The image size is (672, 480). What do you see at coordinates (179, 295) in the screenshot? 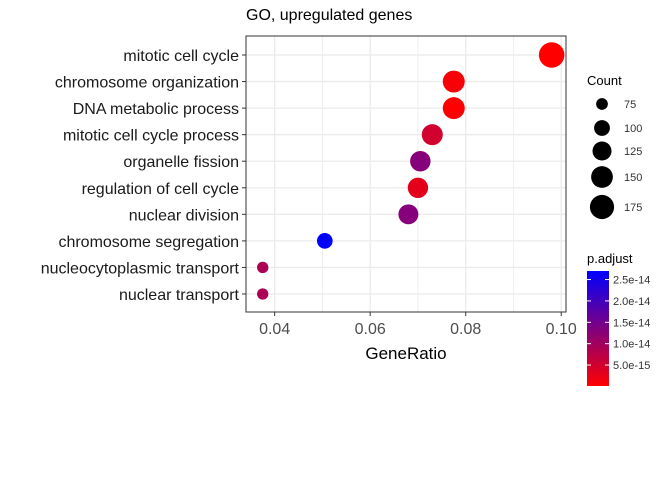
I see `category-label: nuclear transport` at bounding box center [179, 295].